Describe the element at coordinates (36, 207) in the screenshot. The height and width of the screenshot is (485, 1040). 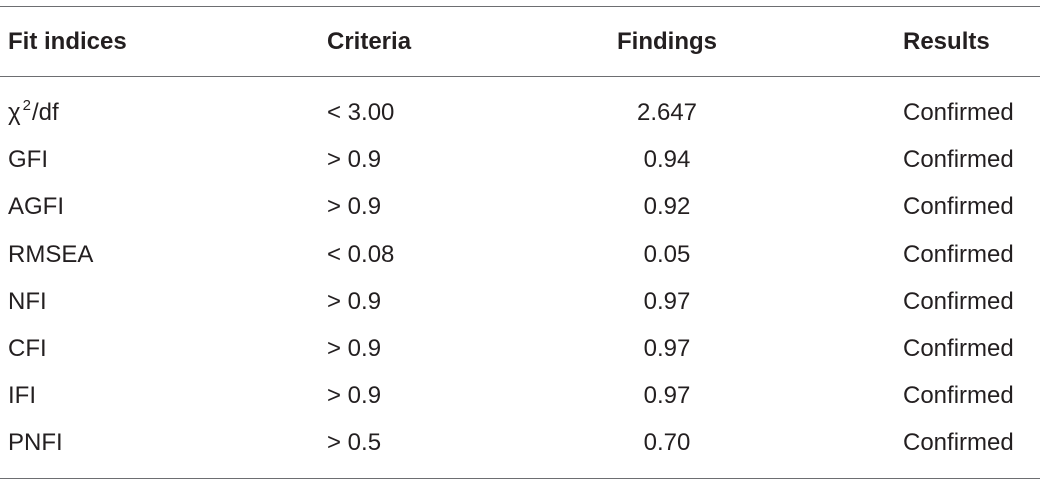
I see `fit-index: AGFI` at that location.